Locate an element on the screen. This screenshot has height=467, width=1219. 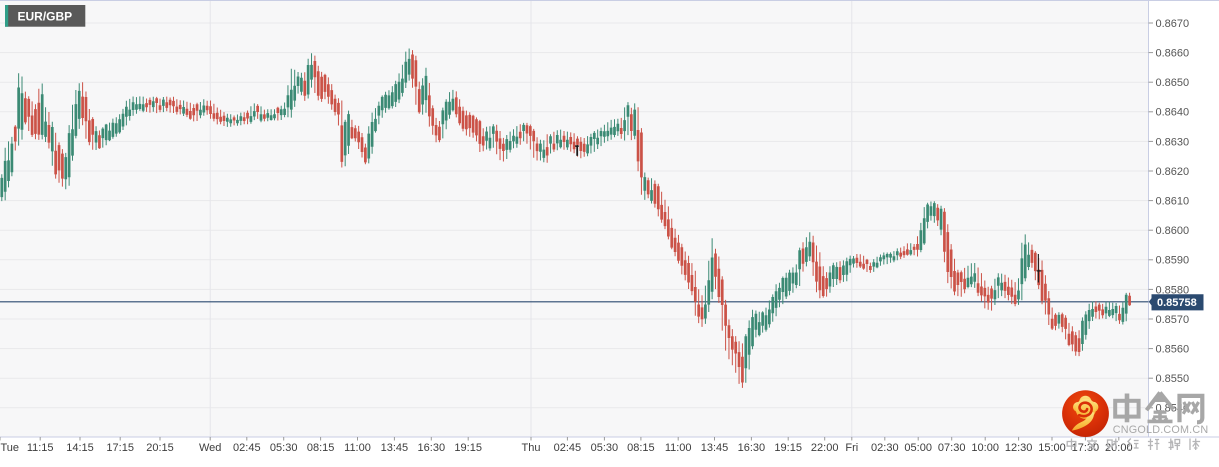
svg-text: 0.8590 is located at coordinates (1173, 261).